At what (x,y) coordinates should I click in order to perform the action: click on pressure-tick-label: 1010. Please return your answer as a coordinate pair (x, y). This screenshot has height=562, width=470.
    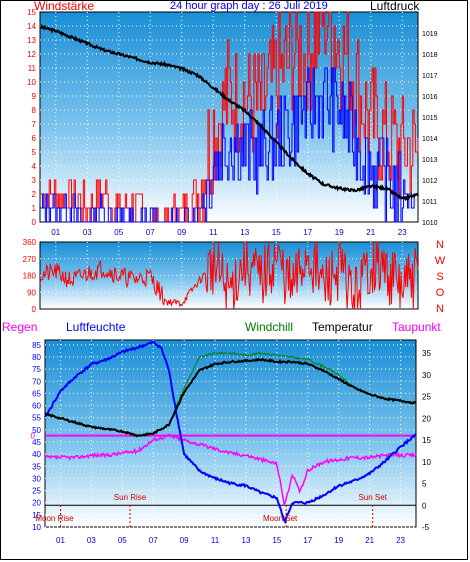
    Looking at the image, I should click on (430, 223).